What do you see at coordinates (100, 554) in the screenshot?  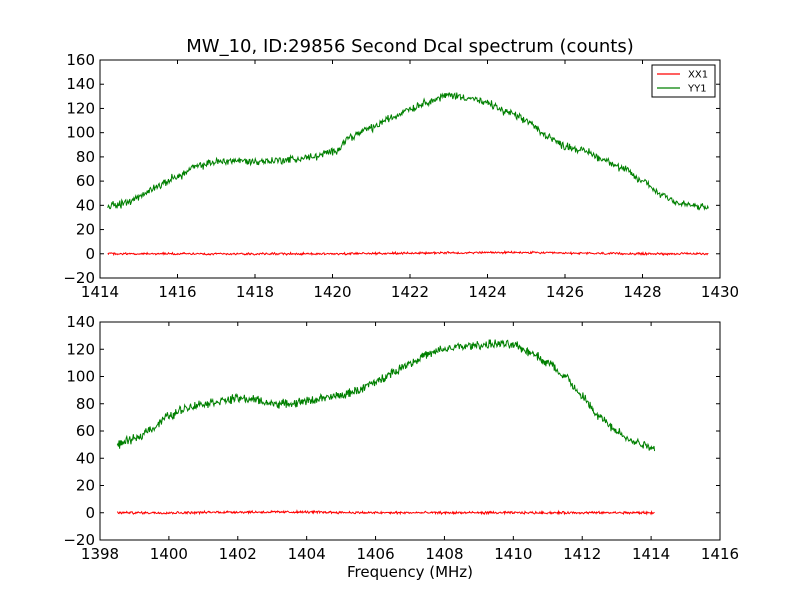 I see `x-tick-label: 1398` at bounding box center [100, 554].